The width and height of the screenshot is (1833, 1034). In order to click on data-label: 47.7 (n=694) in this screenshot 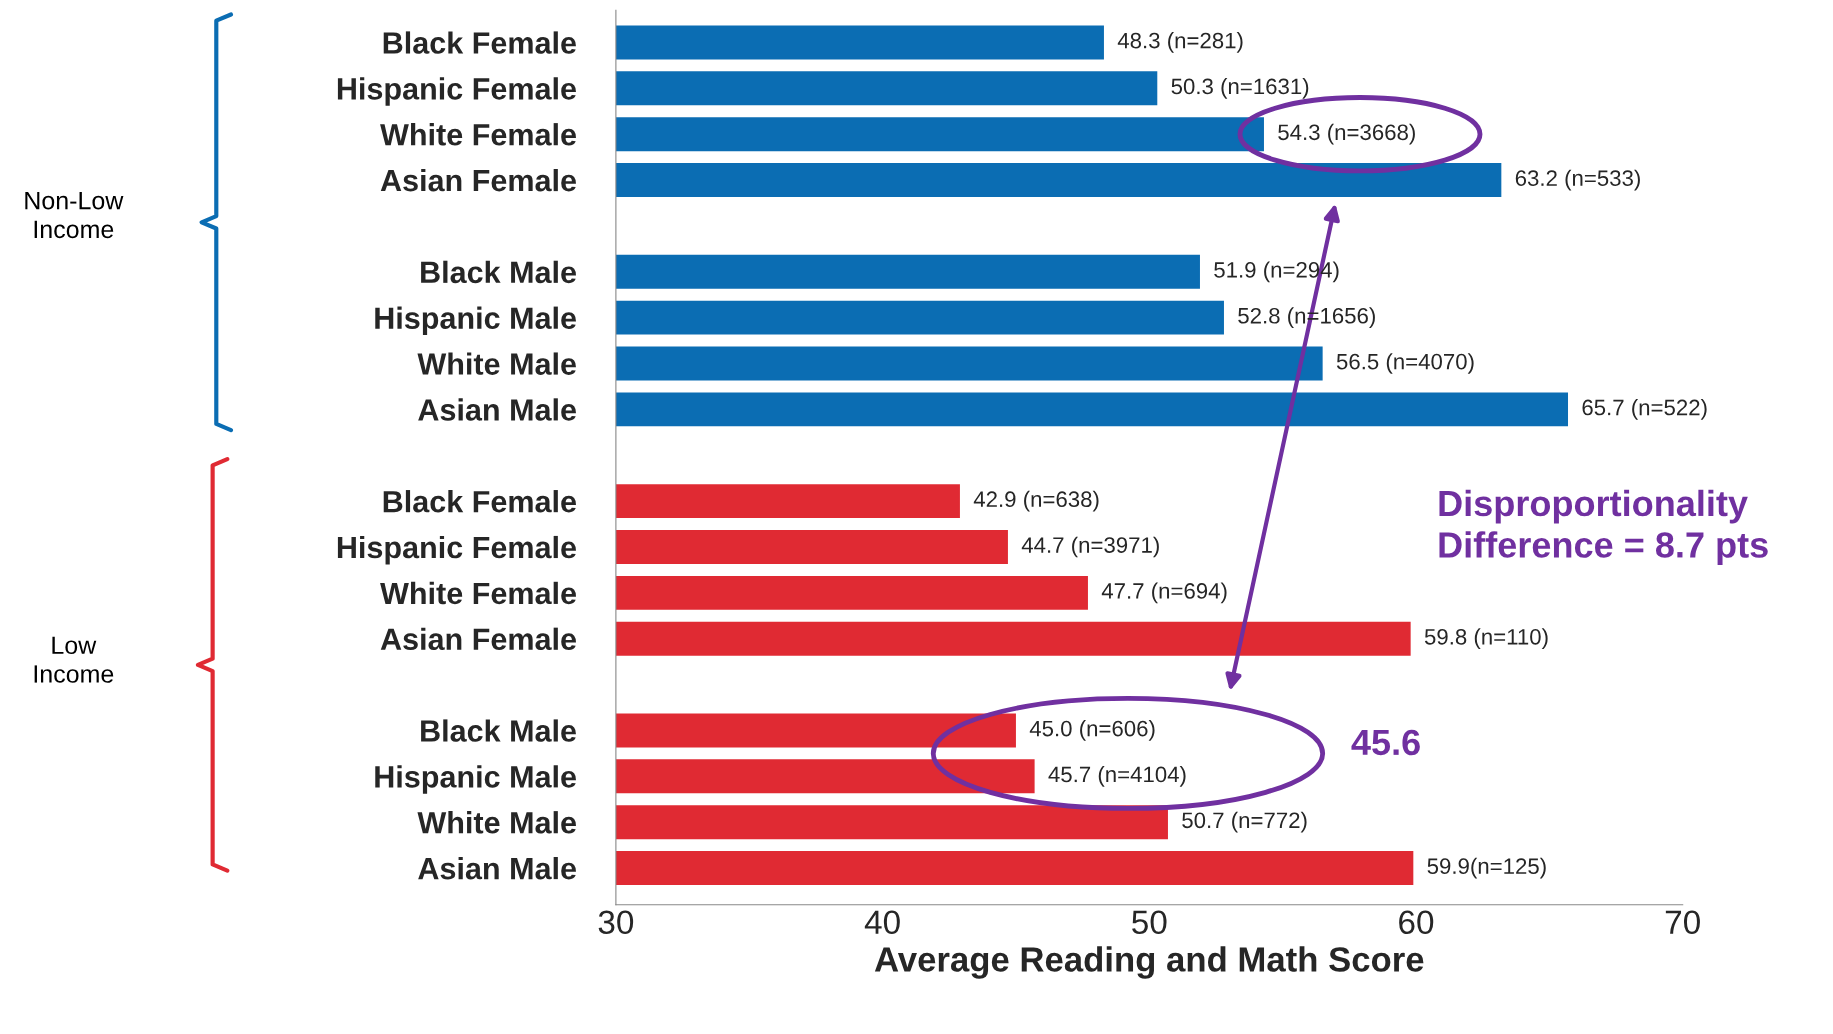, I will do `click(1164, 593)`.